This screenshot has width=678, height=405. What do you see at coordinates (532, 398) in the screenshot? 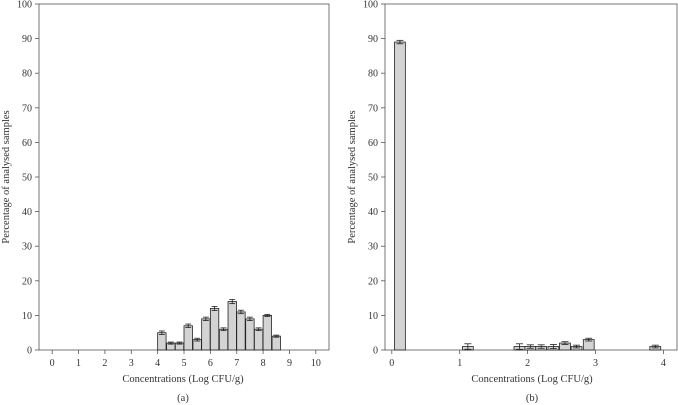
I see `panel-label: (b)` at bounding box center [532, 398].